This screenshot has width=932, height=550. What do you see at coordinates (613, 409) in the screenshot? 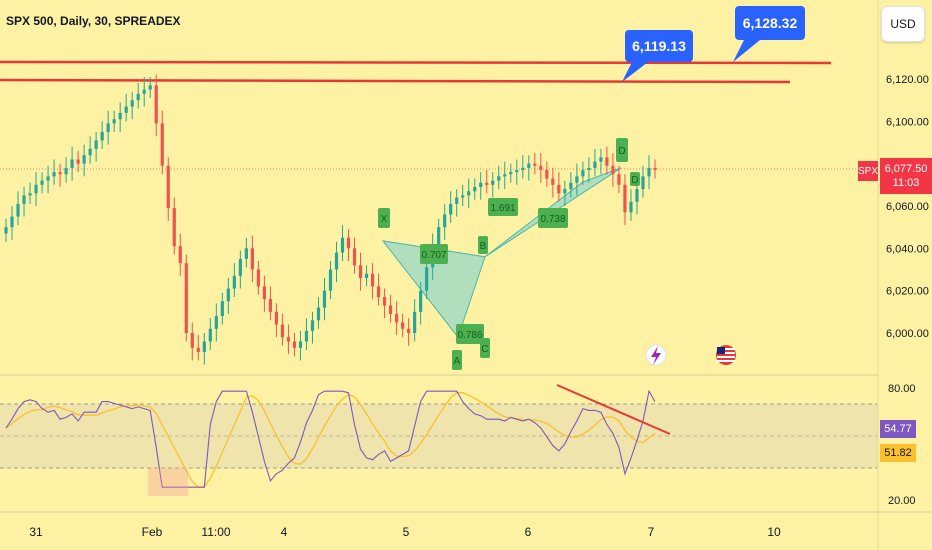
I see `rsi-divergence-line` at bounding box center [613, 409].